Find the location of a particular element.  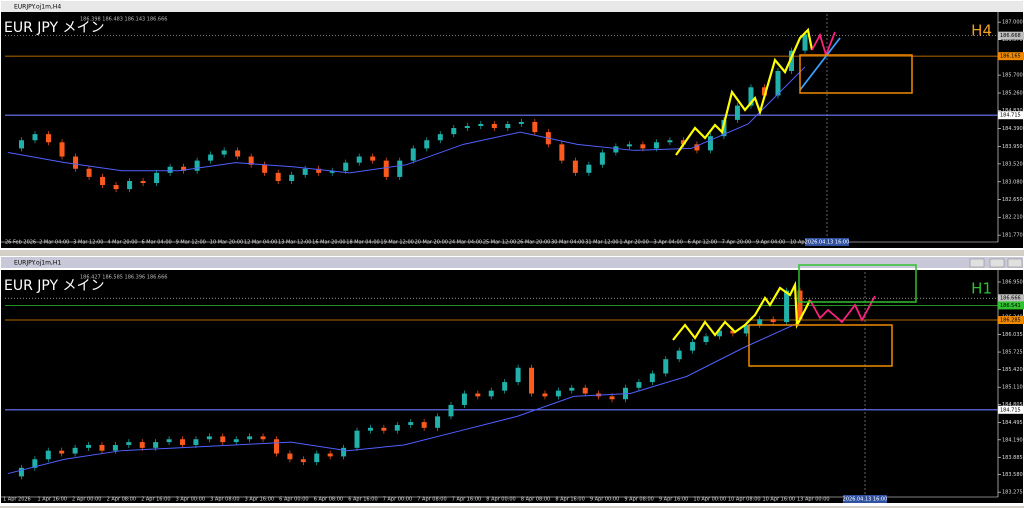

price-tick-label: 185.260 is located at coordinates (1012, 94).